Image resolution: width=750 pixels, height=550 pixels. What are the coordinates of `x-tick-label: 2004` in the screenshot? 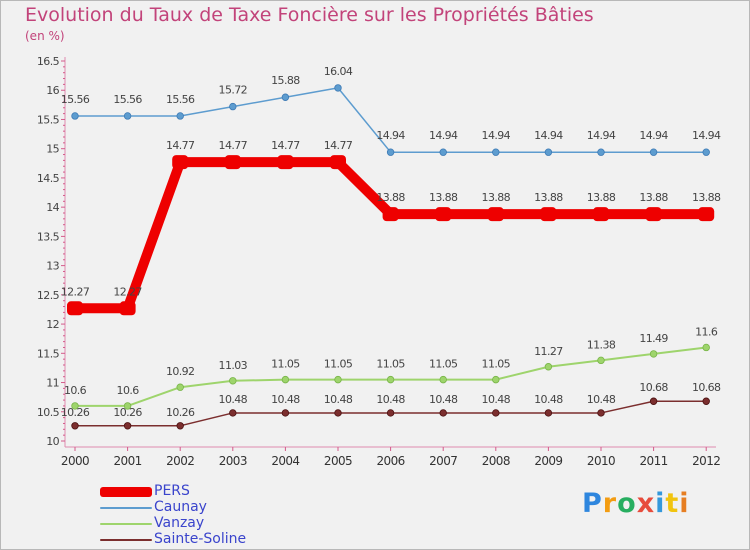 It's located at (285, 461).